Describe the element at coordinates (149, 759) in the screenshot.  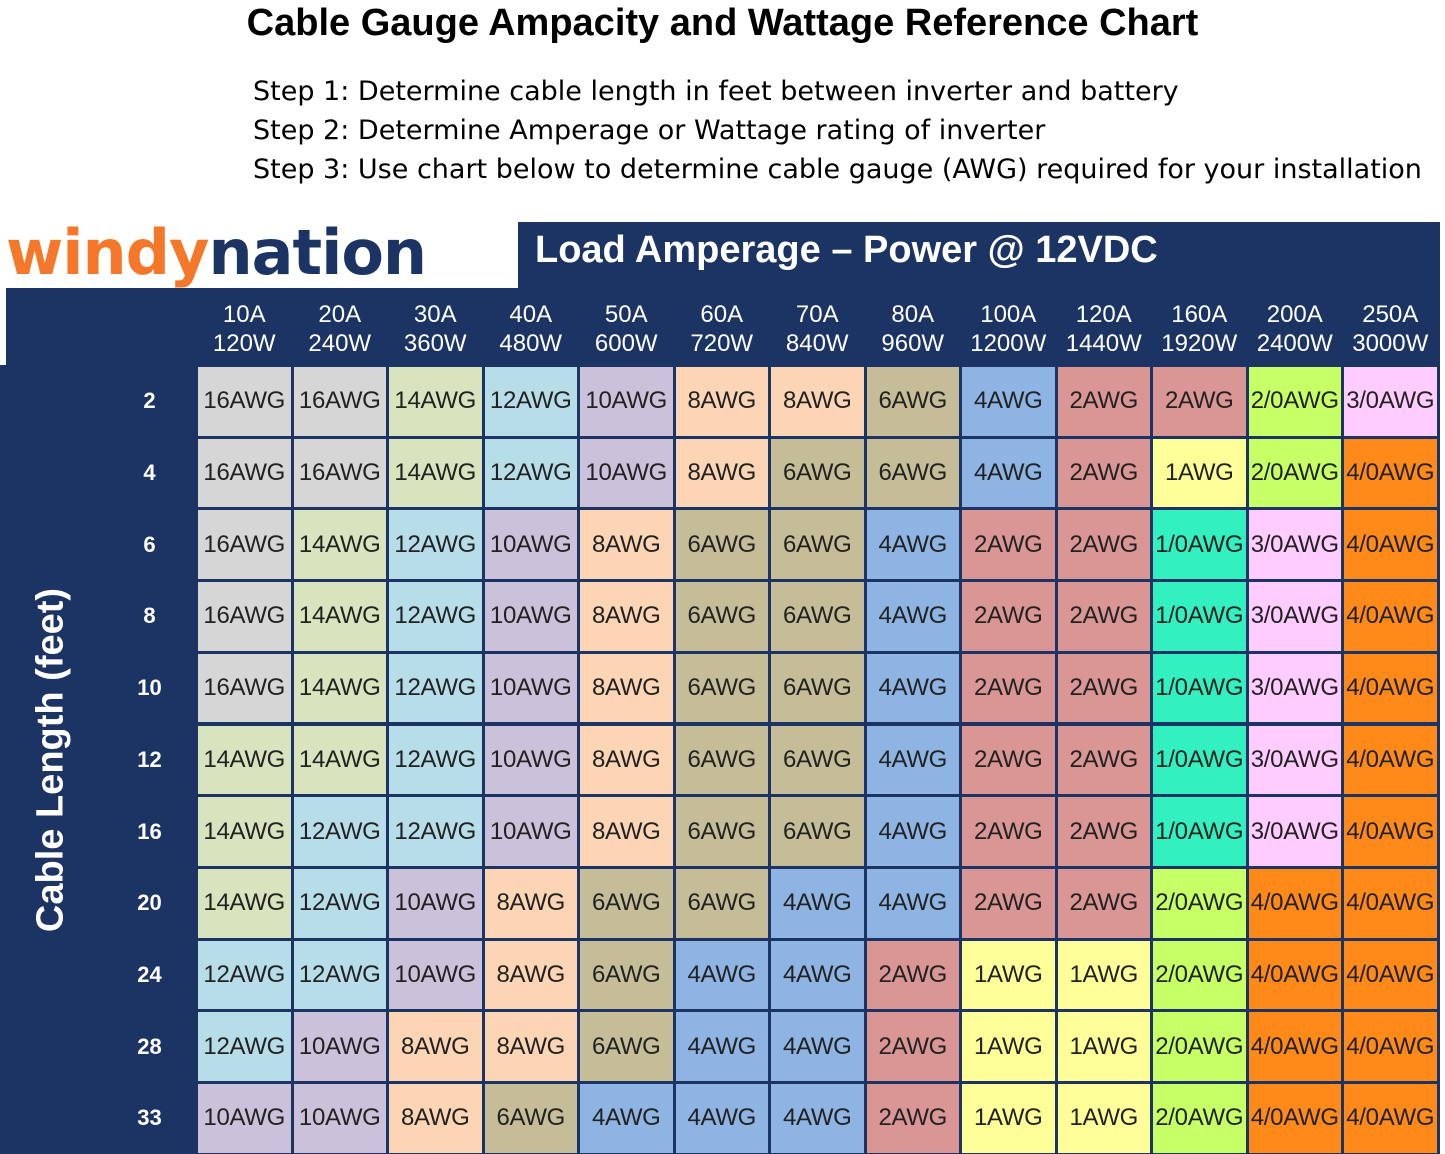
I see `row-length-label: 12` at that location.